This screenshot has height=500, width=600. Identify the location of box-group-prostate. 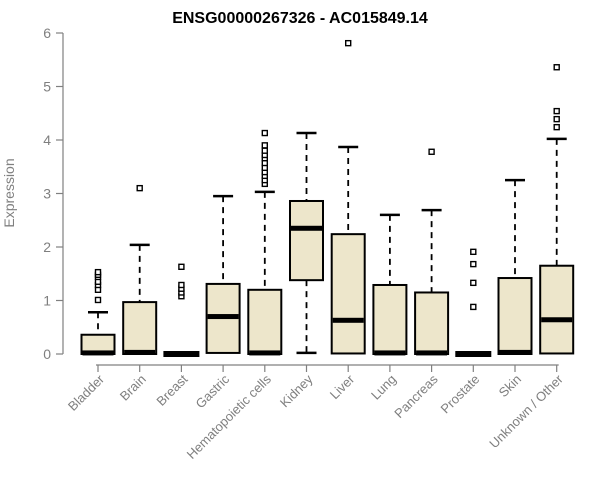
(473, 302).